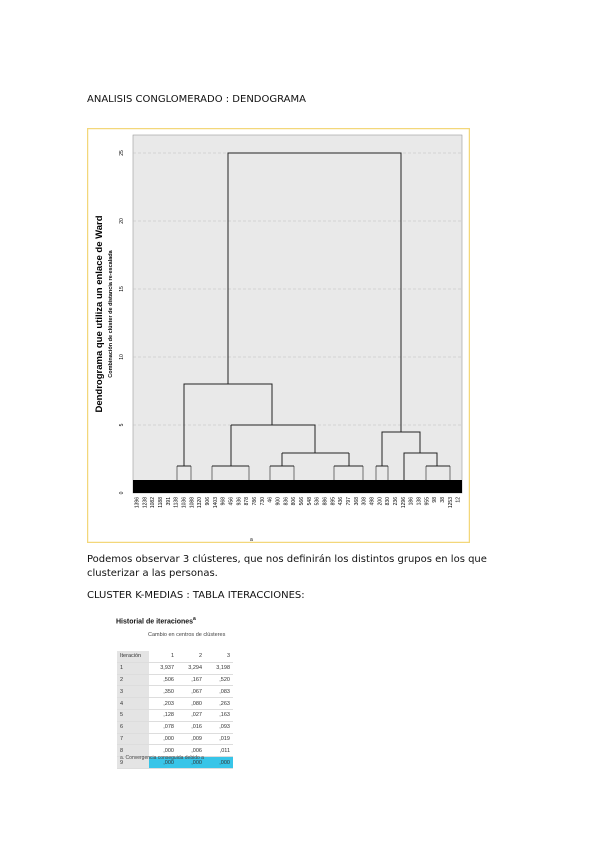  What do you see at coordinates (169, 501) in the screenshot?
I see `leaf-label: 391` at bounding box center [169, 501].